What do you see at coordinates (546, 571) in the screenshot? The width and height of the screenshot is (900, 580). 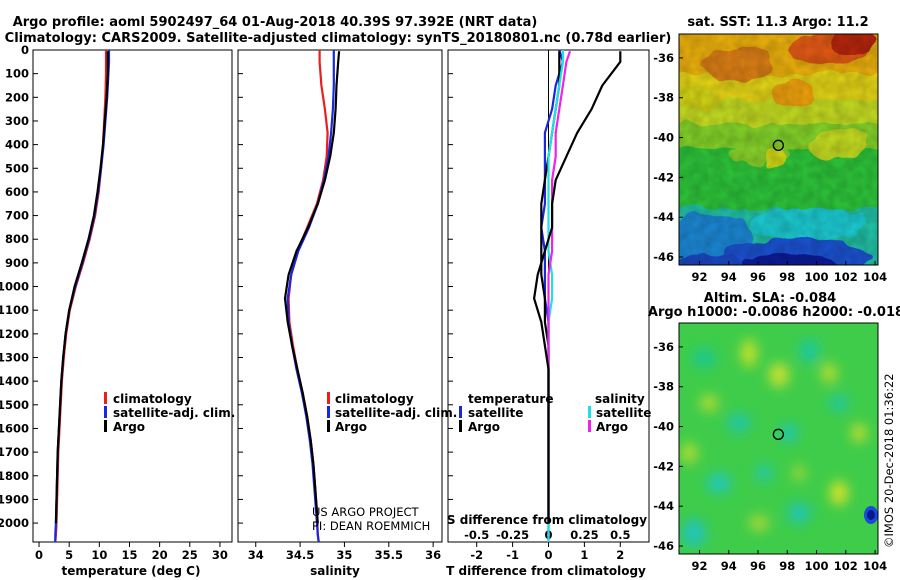 I see `t-difference-axis-label: T difference from climatology` at bounding box center [546, 571].